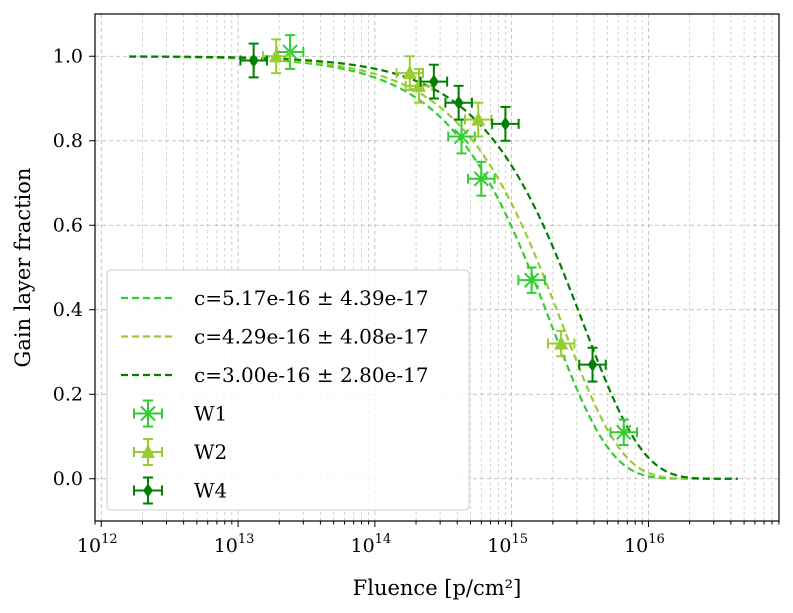 Image resolution: width=793 pixels, height=613 pixels. I want to click on y-axis-label: Gain layer fraction, so click(23, 268).